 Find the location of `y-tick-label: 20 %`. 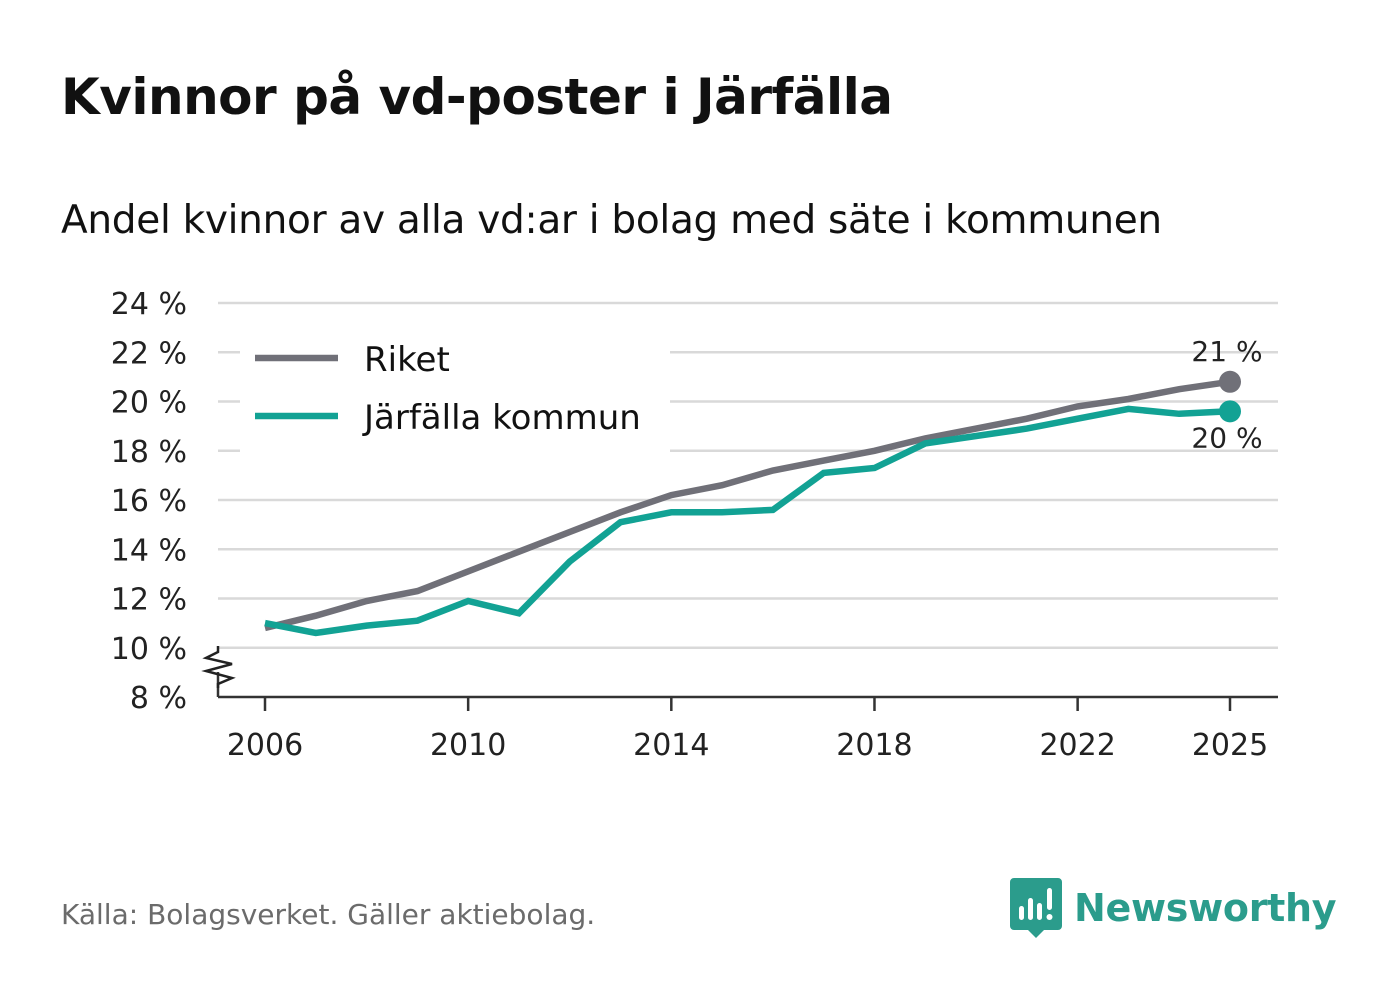

y-tick-label: 20 % is located at coordinates (149, 403).